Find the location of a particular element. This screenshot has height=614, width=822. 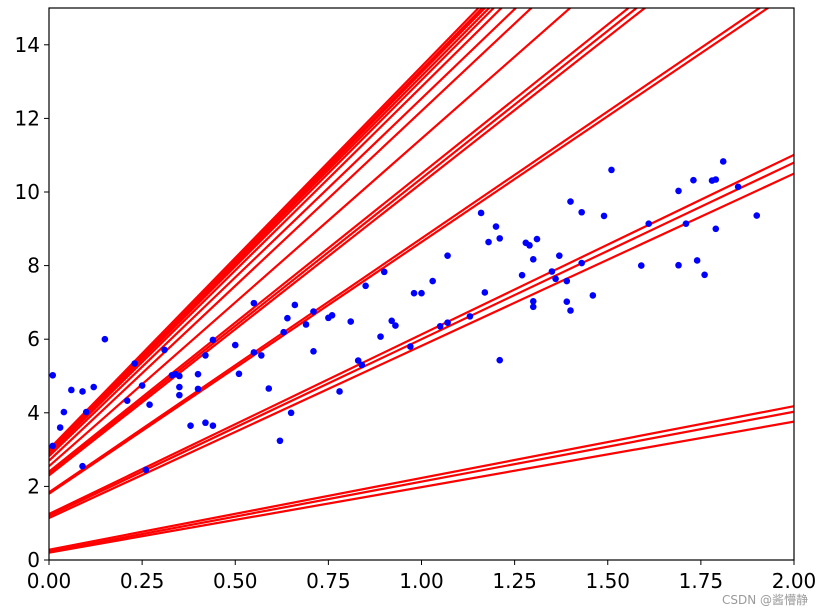

x-tick-label: 0.00 is located at coordinates (49, 581).